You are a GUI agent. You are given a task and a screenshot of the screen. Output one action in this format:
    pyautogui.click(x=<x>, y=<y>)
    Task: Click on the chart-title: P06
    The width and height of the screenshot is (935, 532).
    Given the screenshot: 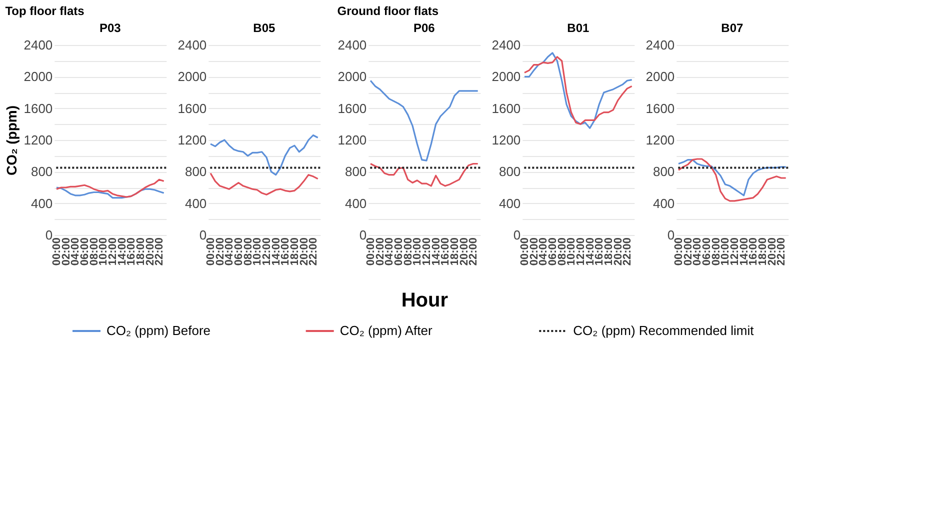 What is the action you would take?
    pyautogui.click(x=424, y=28)
    